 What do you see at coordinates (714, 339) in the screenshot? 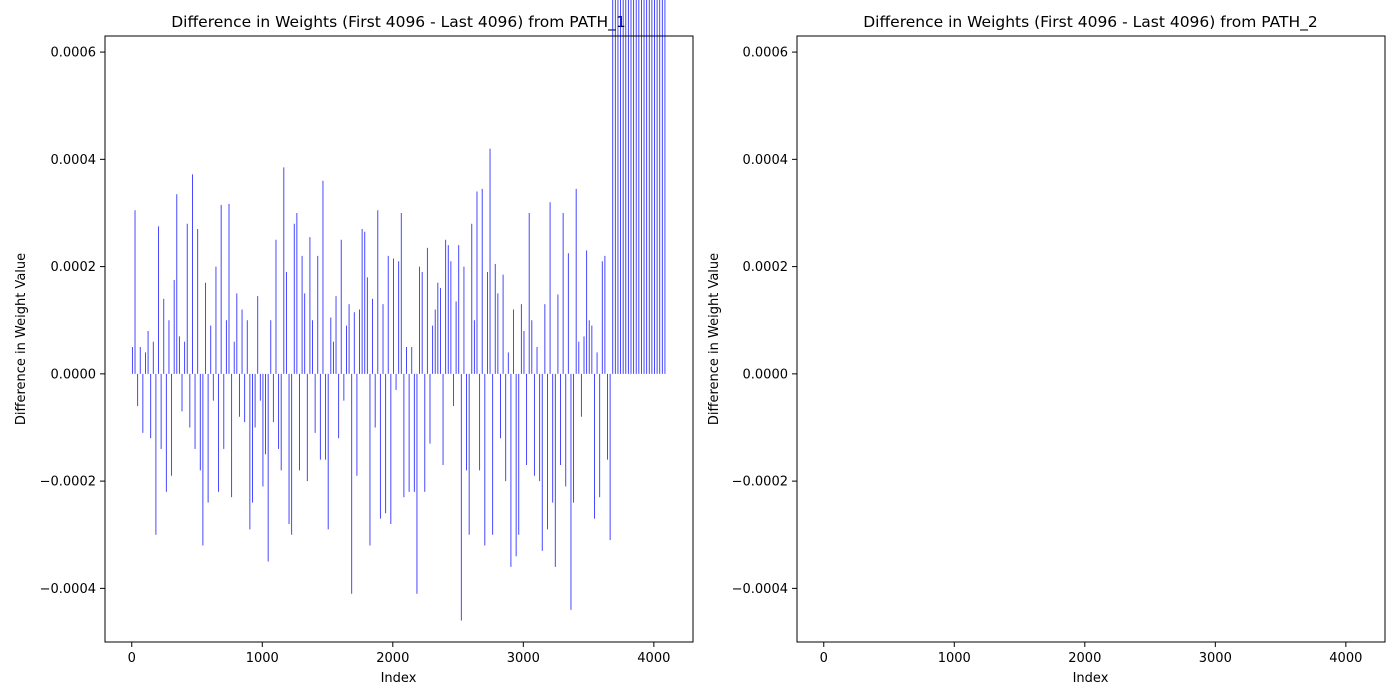
I see `y-axis-label-path2: Difference in Weight Value` at bounding box center [714, 339].